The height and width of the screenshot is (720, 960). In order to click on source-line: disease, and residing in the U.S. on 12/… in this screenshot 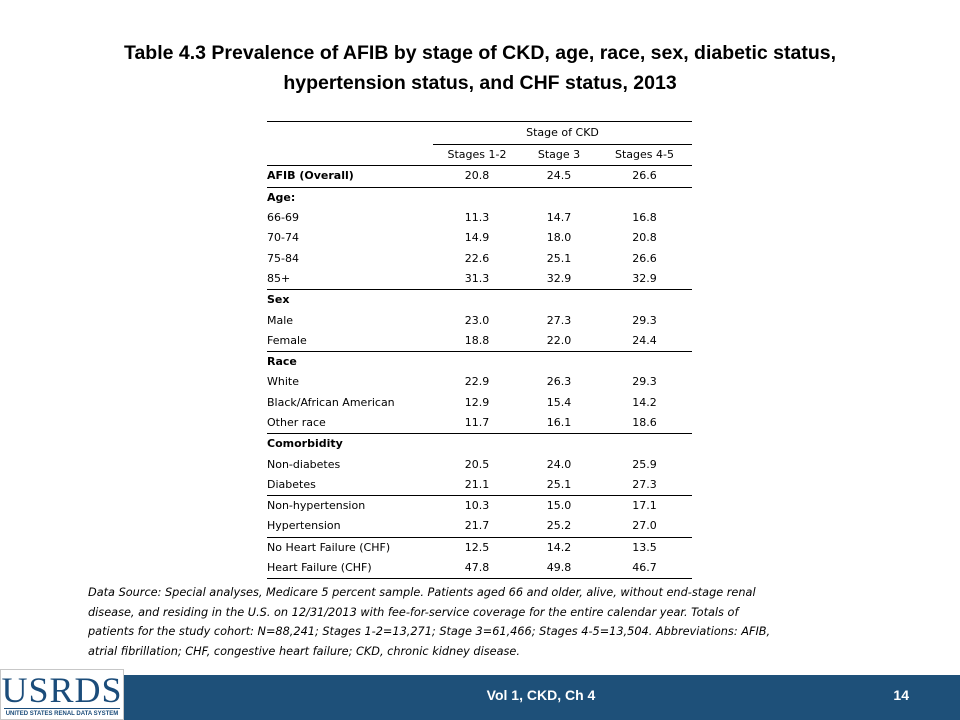, I will do `click(413, 612)`.